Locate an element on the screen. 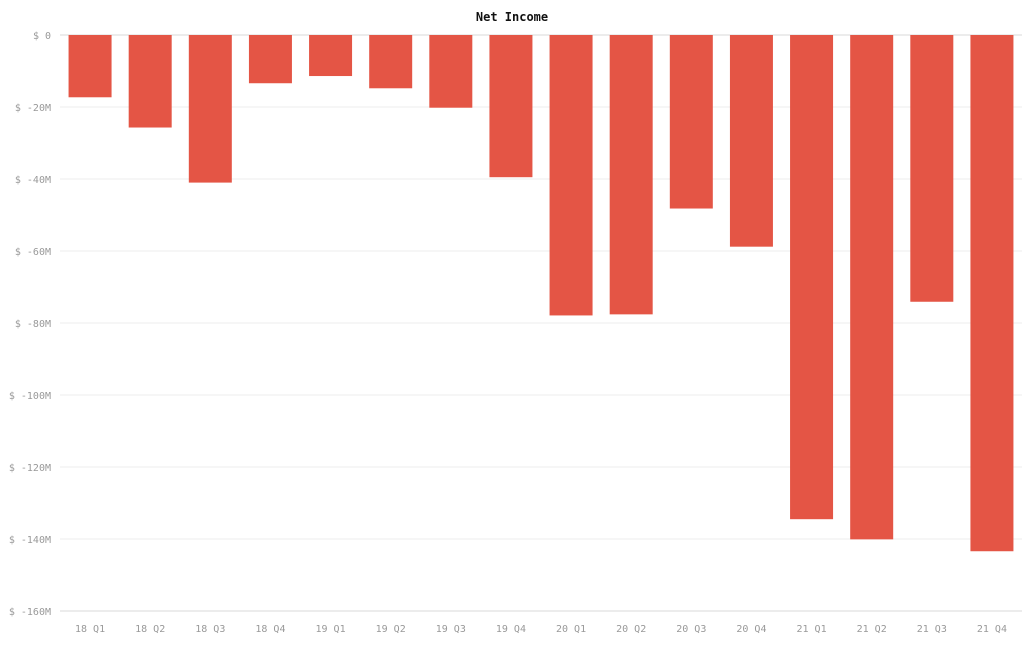 The image size is (1024, 645). y-tick-label: $ -60M is located at coordinates (33, 252).